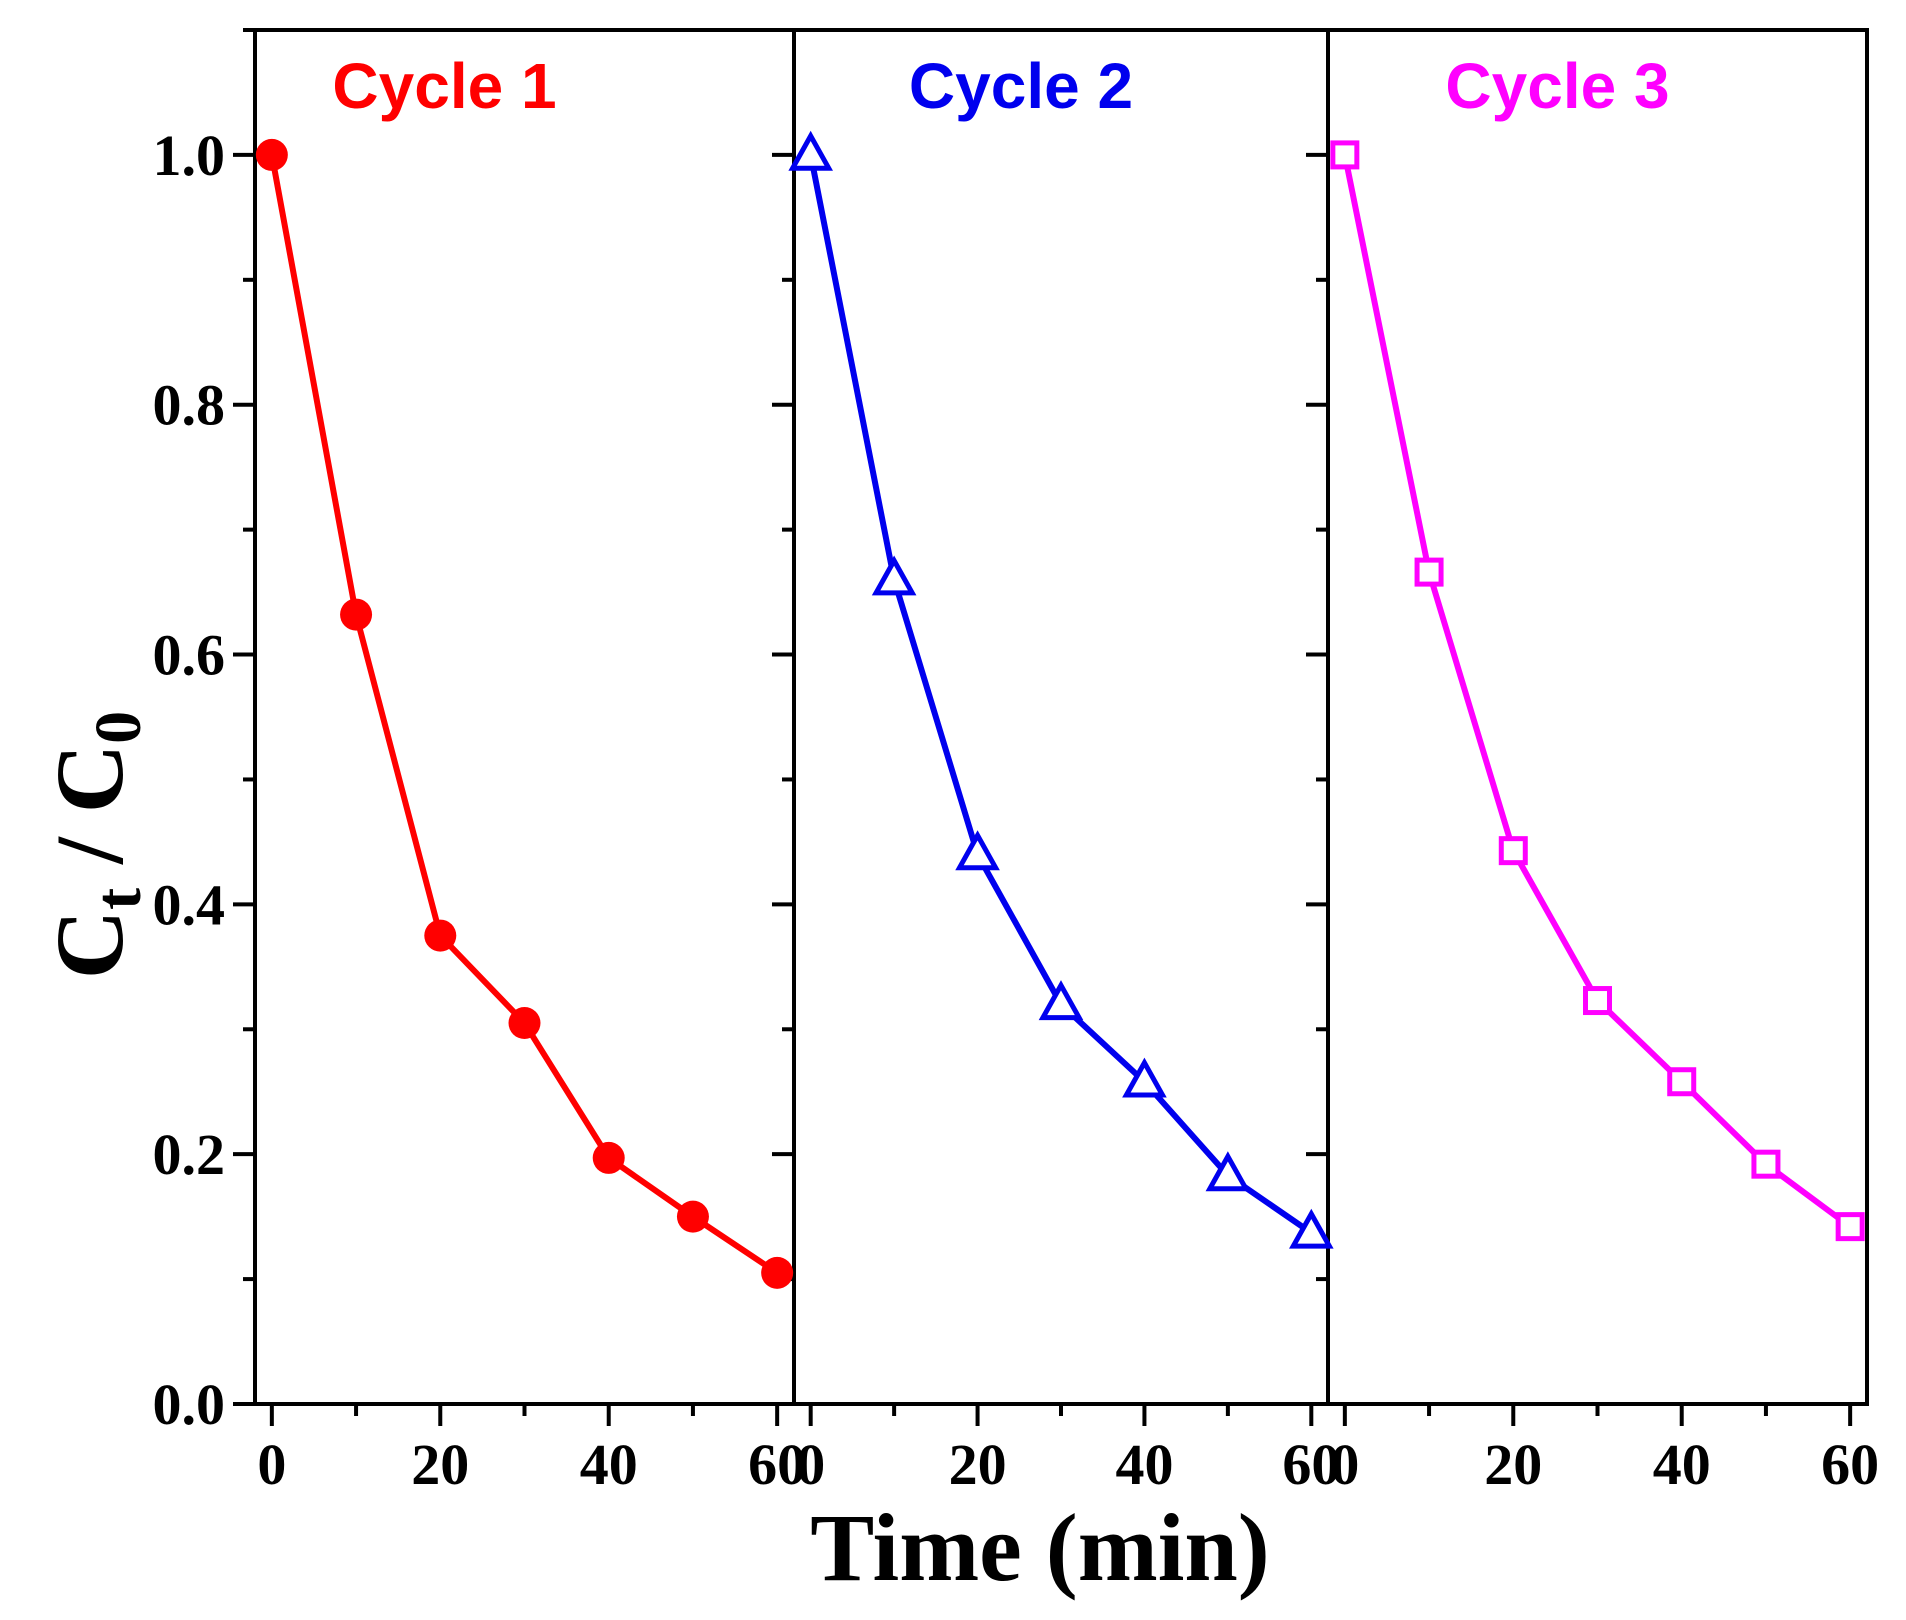  I want to click on x-tick-label-p1: 0, so click(271, 1464).